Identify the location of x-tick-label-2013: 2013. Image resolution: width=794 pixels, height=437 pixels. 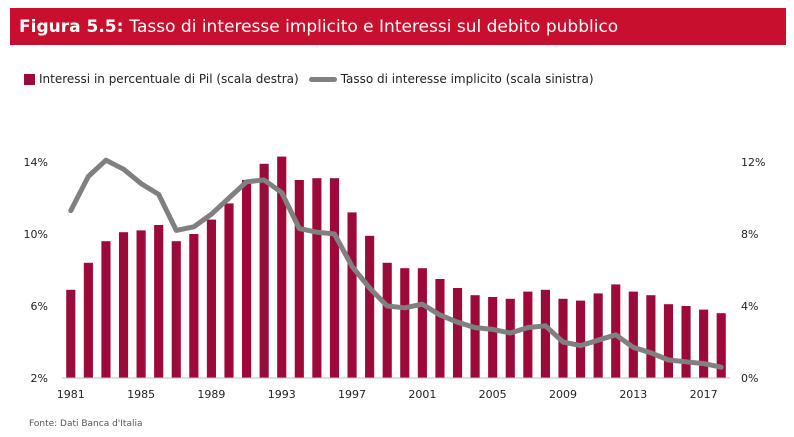
(633, 394).